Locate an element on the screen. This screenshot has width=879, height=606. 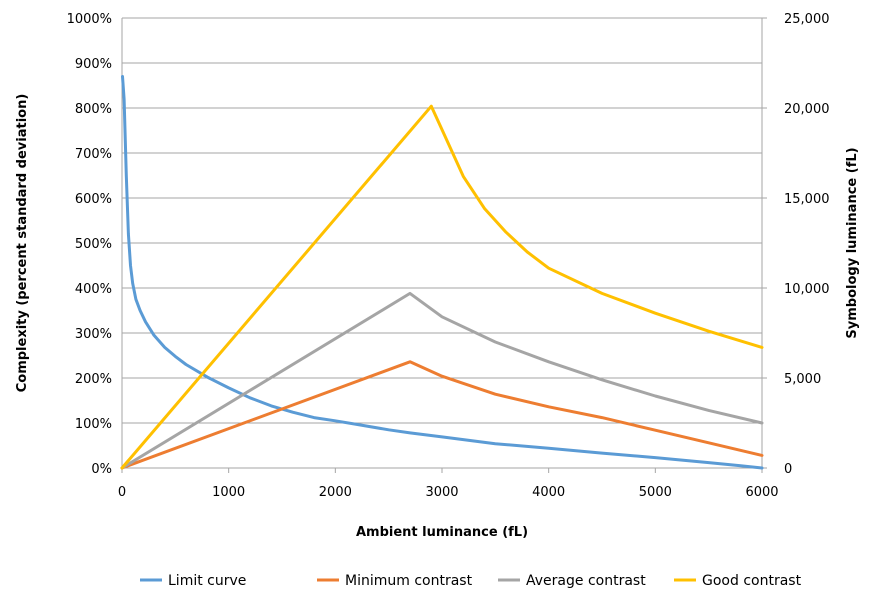
y-right-tick-label: 25,000 is located at coordinates (807, 19).